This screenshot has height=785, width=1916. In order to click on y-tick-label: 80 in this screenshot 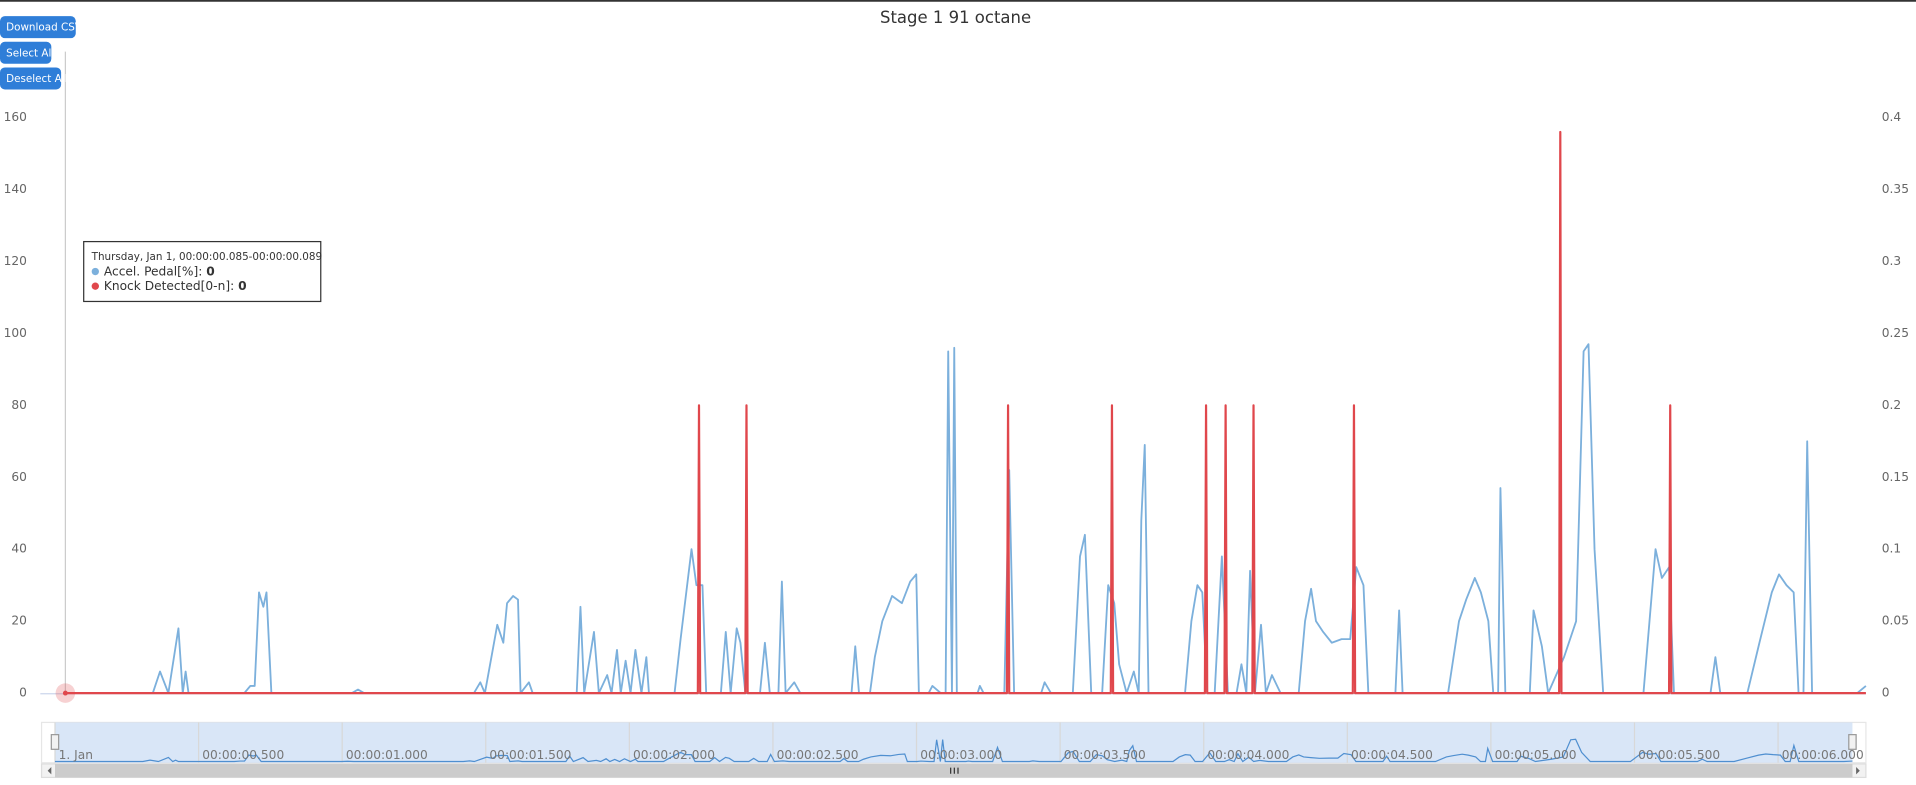, I will do `click(19, 405)`.